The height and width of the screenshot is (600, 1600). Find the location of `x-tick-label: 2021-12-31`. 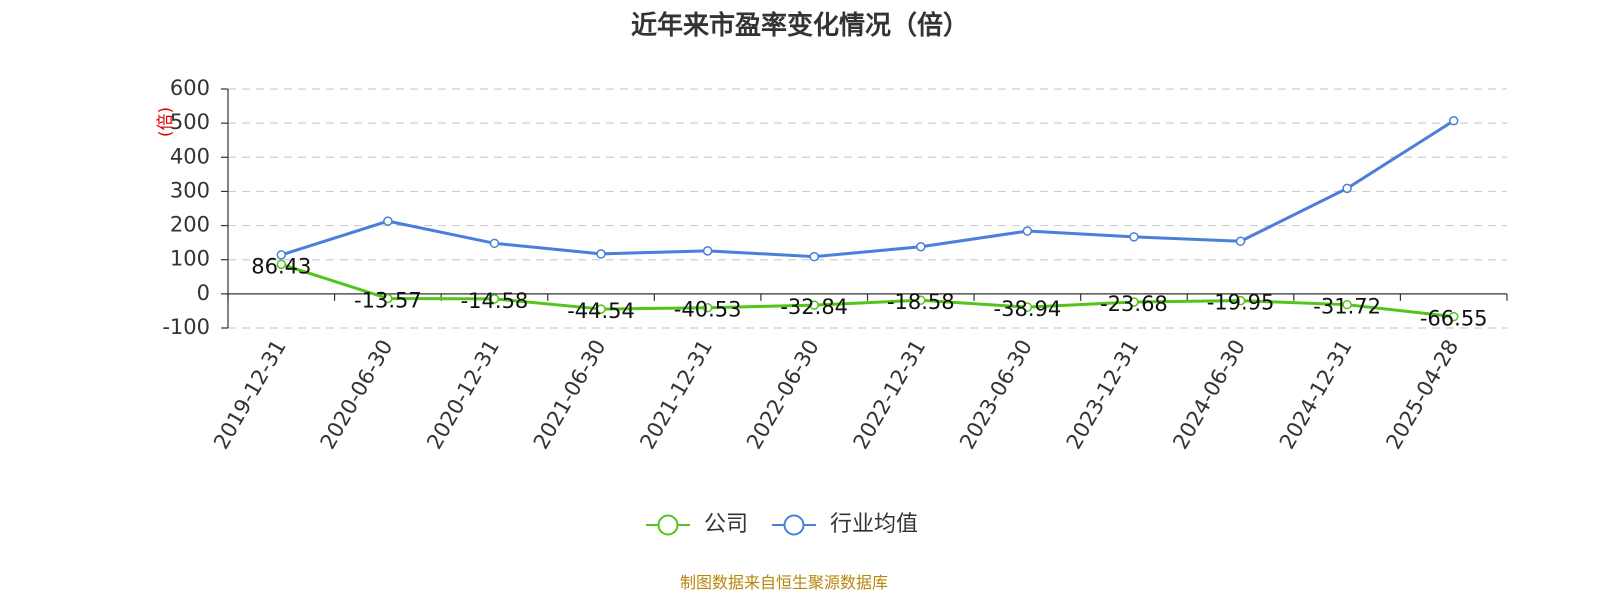

x-tick-label: 2021-12-31 is located at coordinates (676, 395).